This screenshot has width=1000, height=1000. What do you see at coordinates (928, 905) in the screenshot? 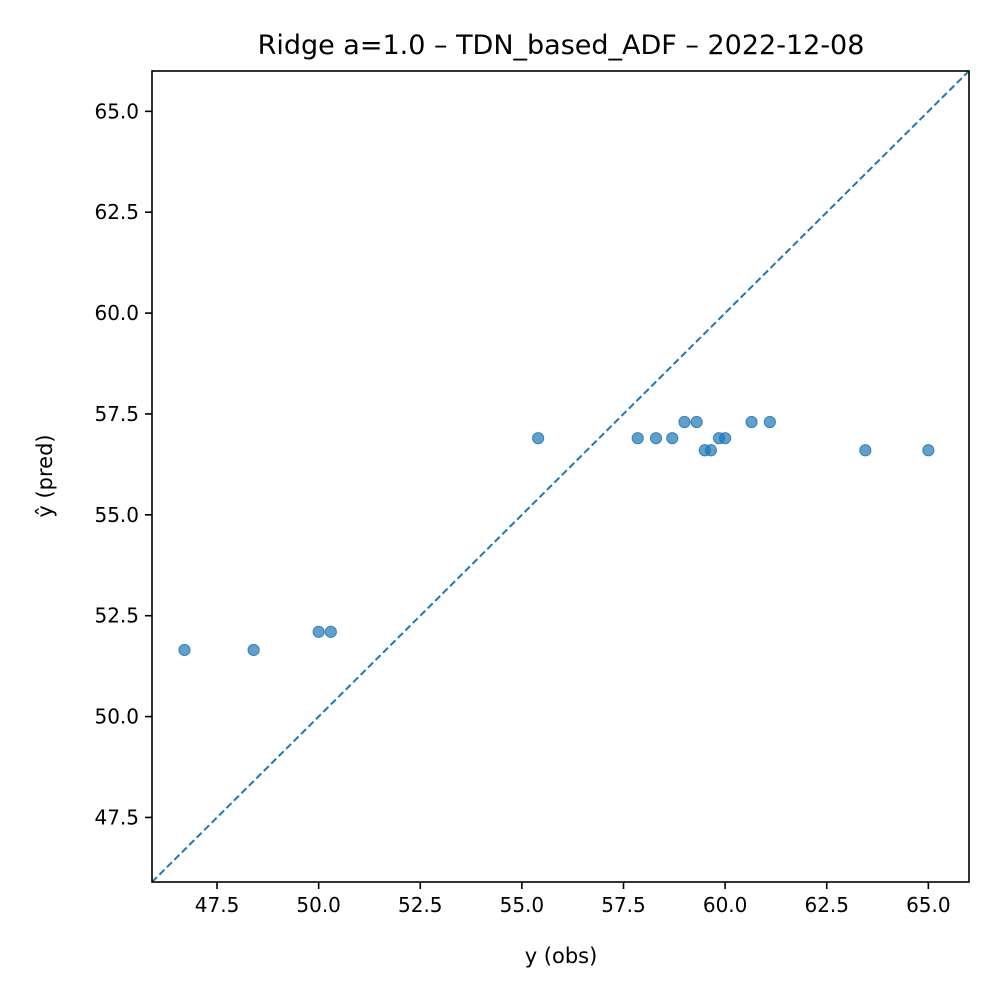
I see `x-tick-label: 65.0` at bounding box center [928, 905].